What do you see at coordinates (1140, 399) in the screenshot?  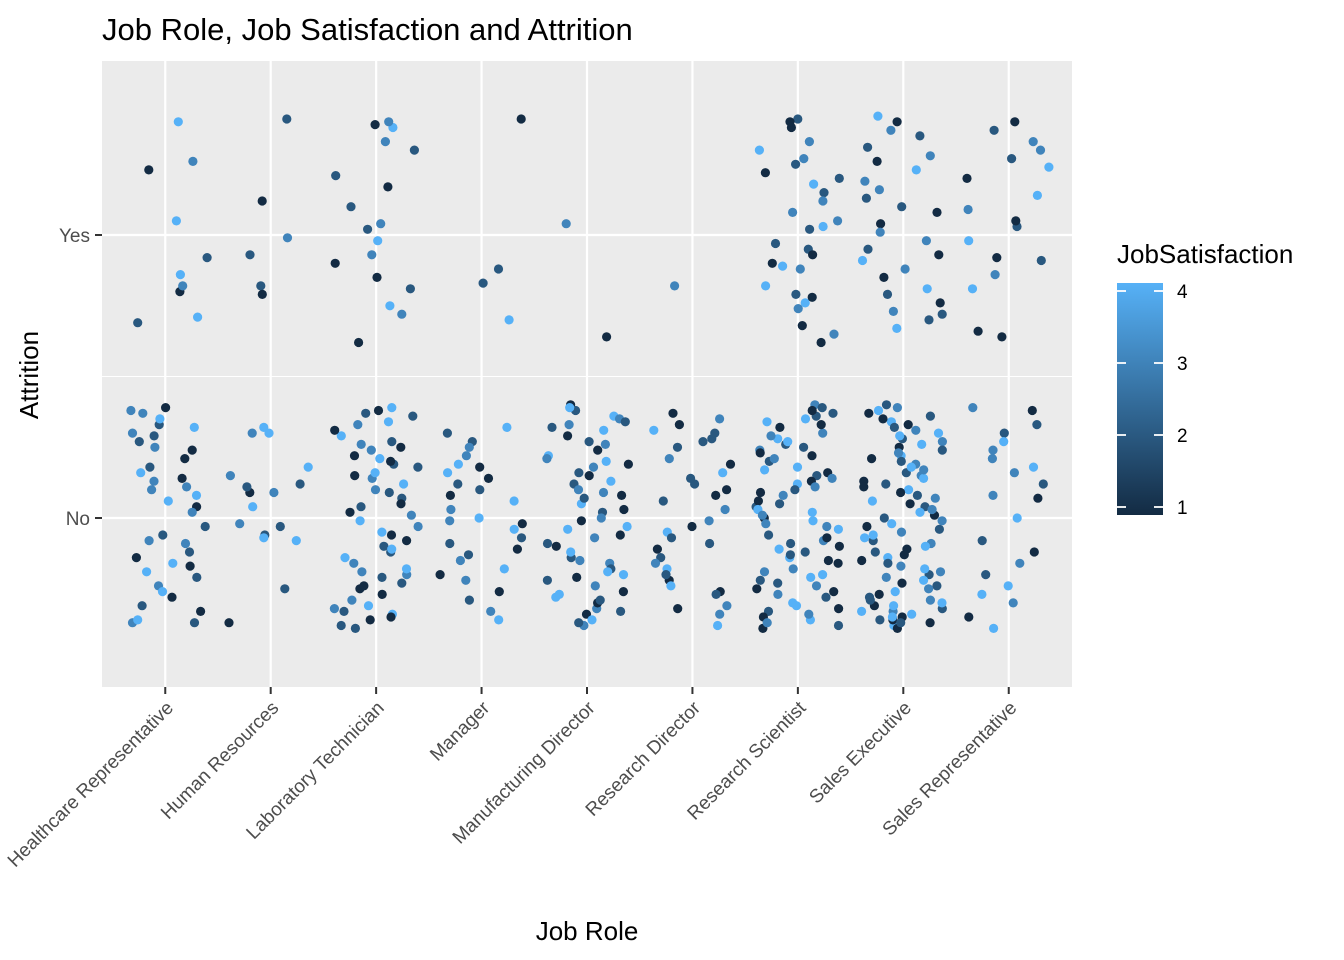 I see `legend-colorbar` at bounding box center [1140, 399].